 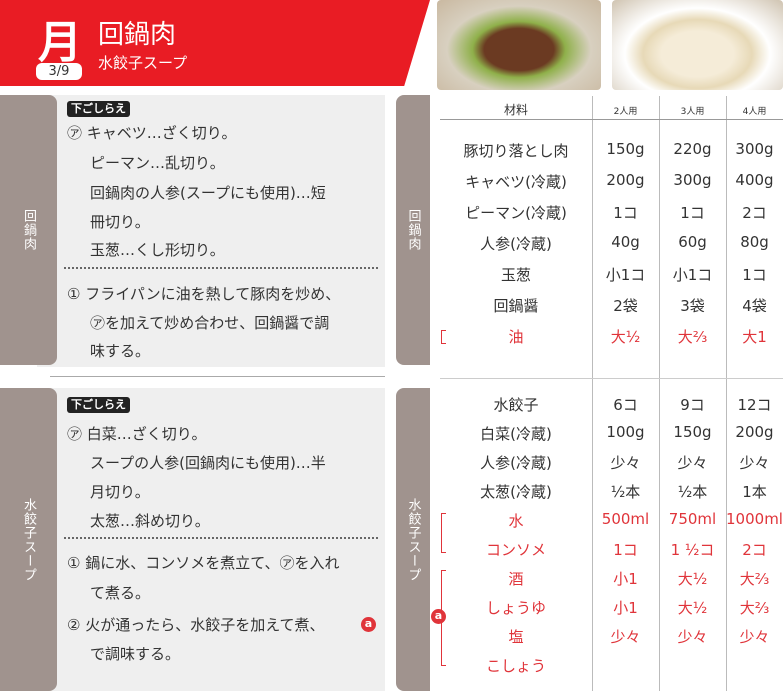 What do you see at coordinates (196, 625) in the screenshot?
I see `step-line: ② 火が通ったら、水餃子を加えて煮、` at bounding box center [196, 625].